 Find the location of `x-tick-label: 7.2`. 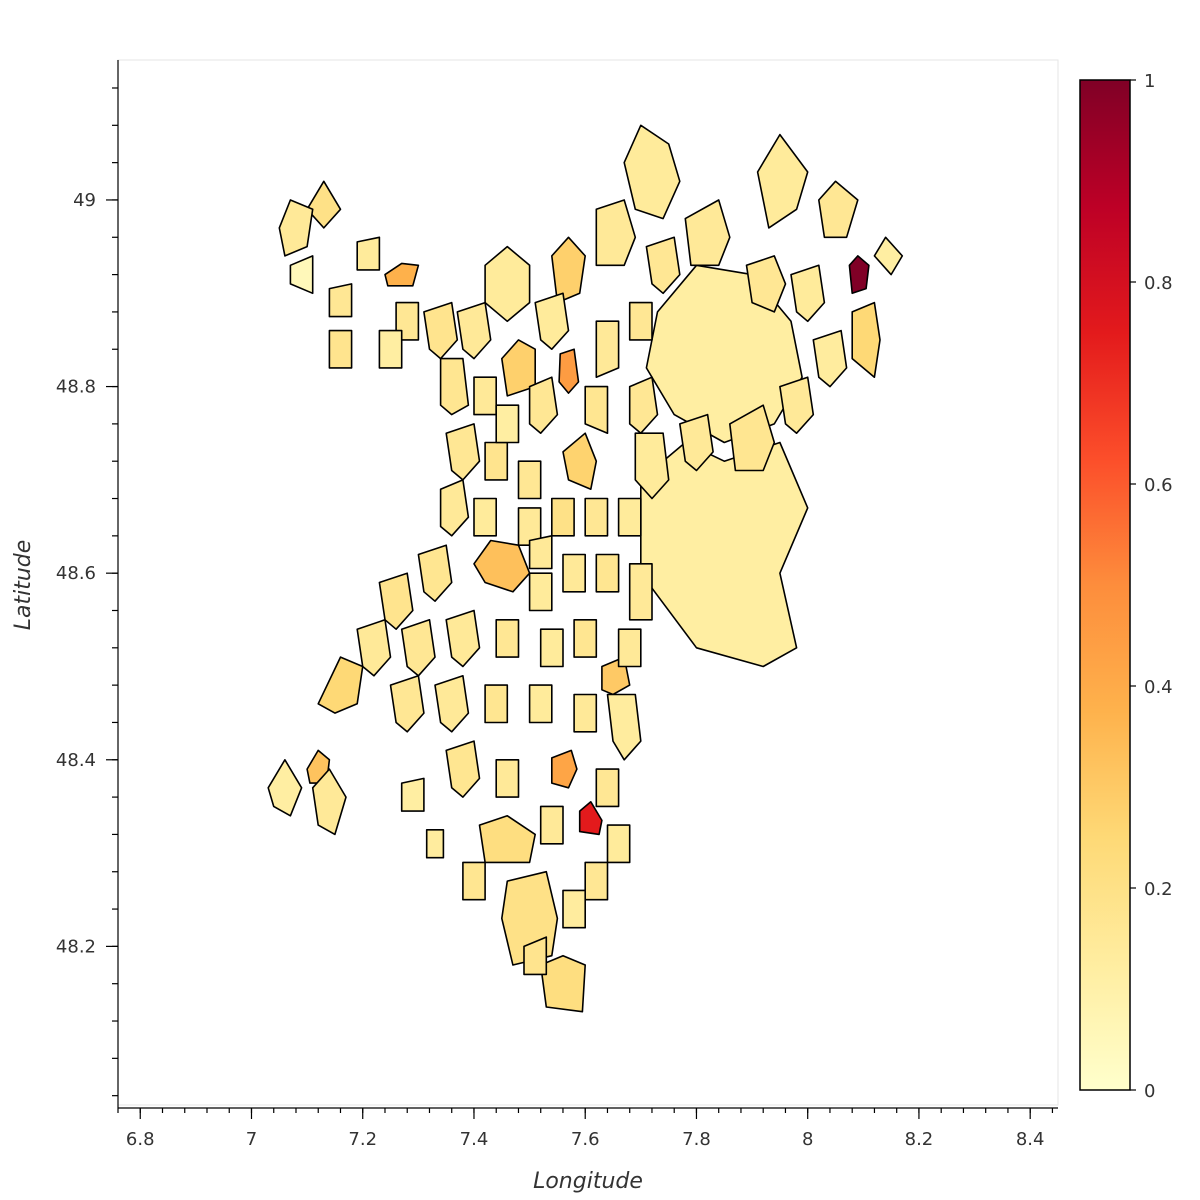

x-tick-label: 7.2 is located at coordinates (362, 1139).